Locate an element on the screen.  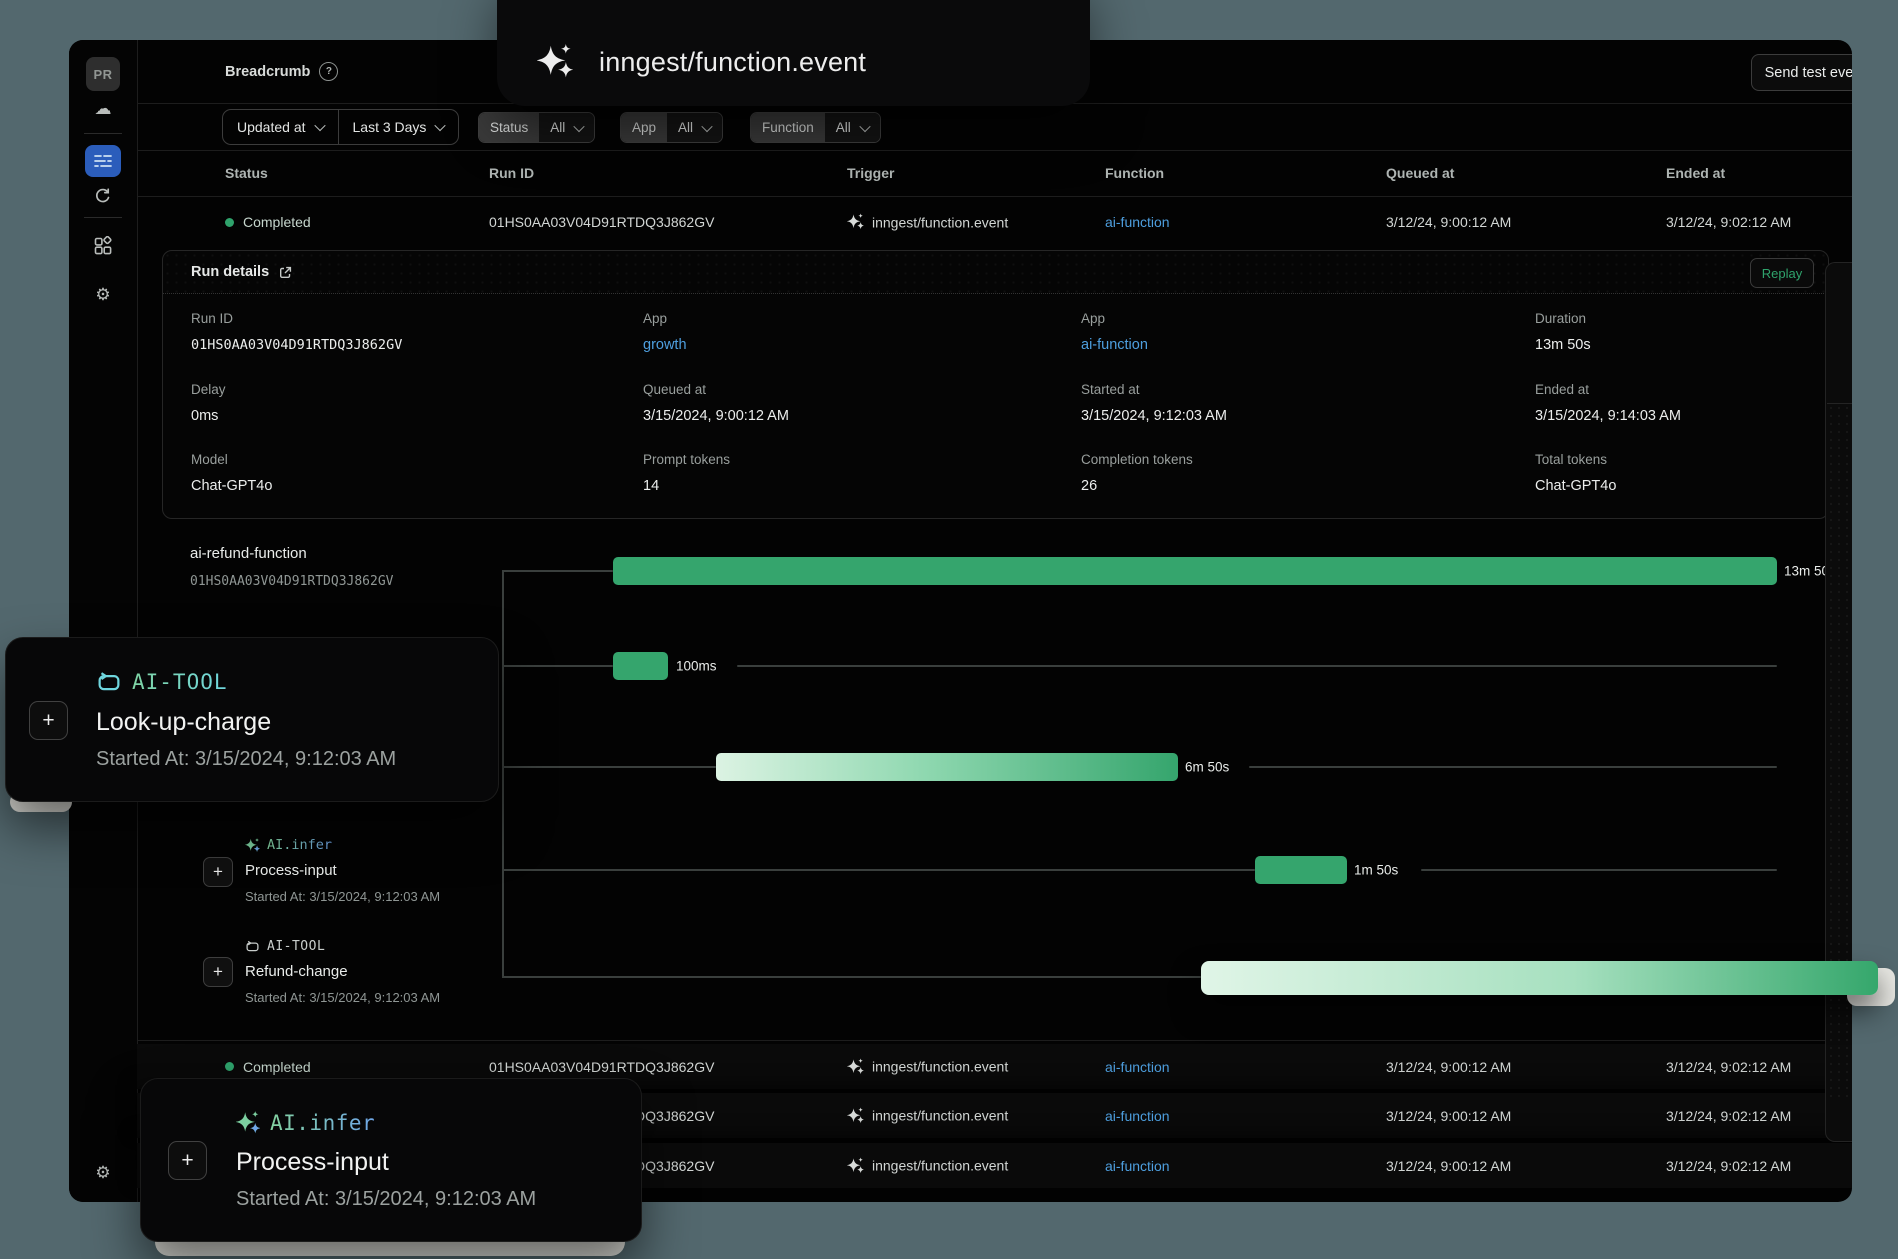
status-label: Completed is located at coordinates (277, 1066).